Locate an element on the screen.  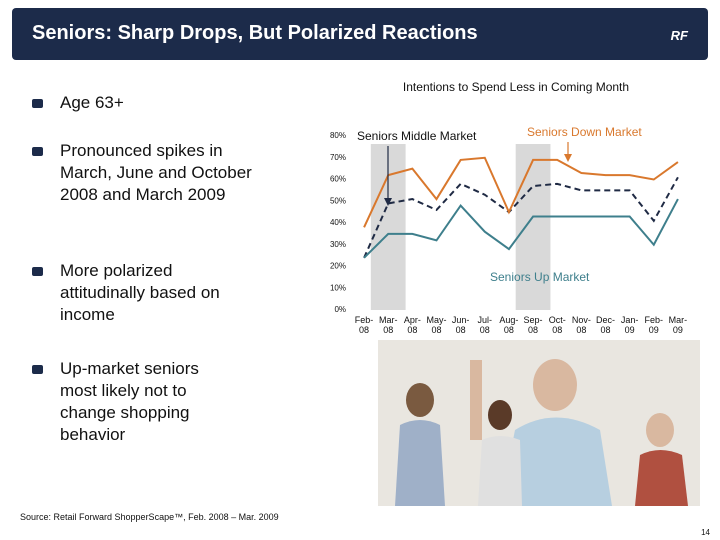
bullet: Age 63+ is located at coordinates (146, 103).